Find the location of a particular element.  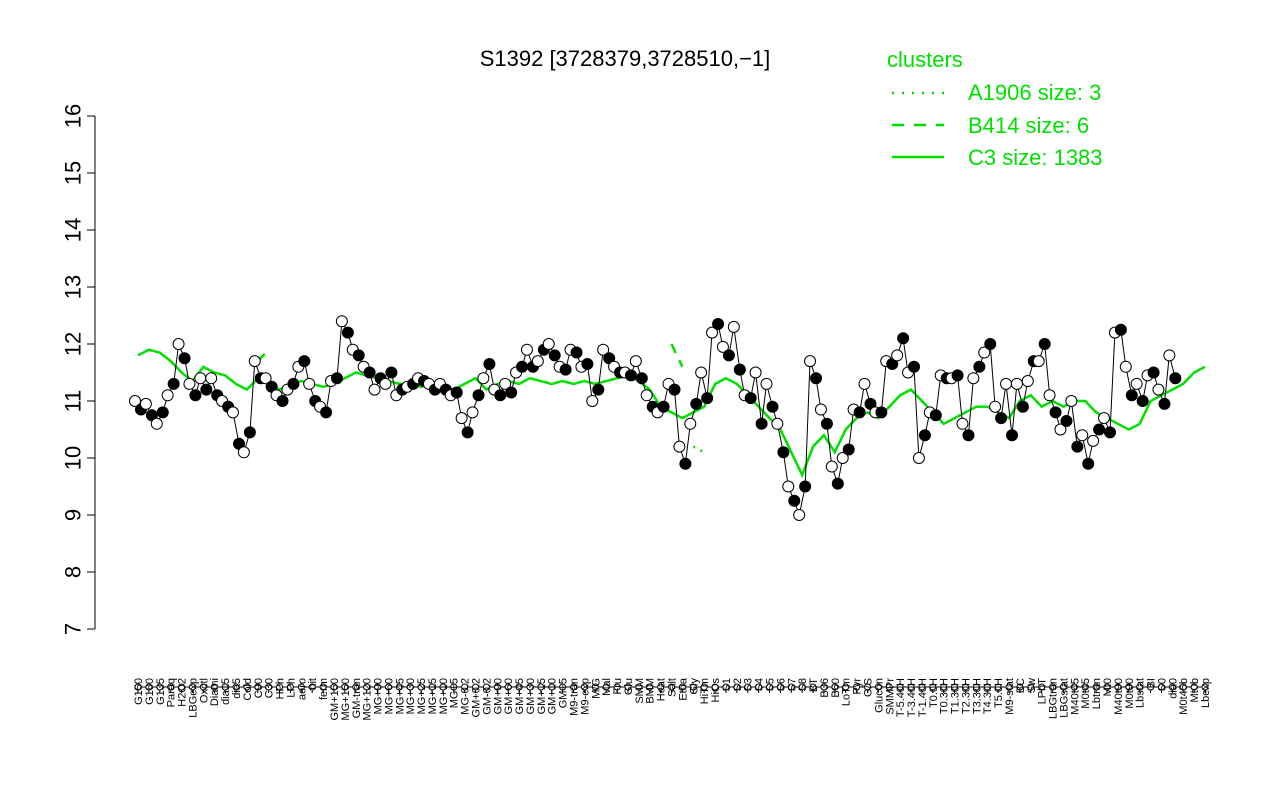

x-tick-label: Fru is located at coordinates (618, 686).